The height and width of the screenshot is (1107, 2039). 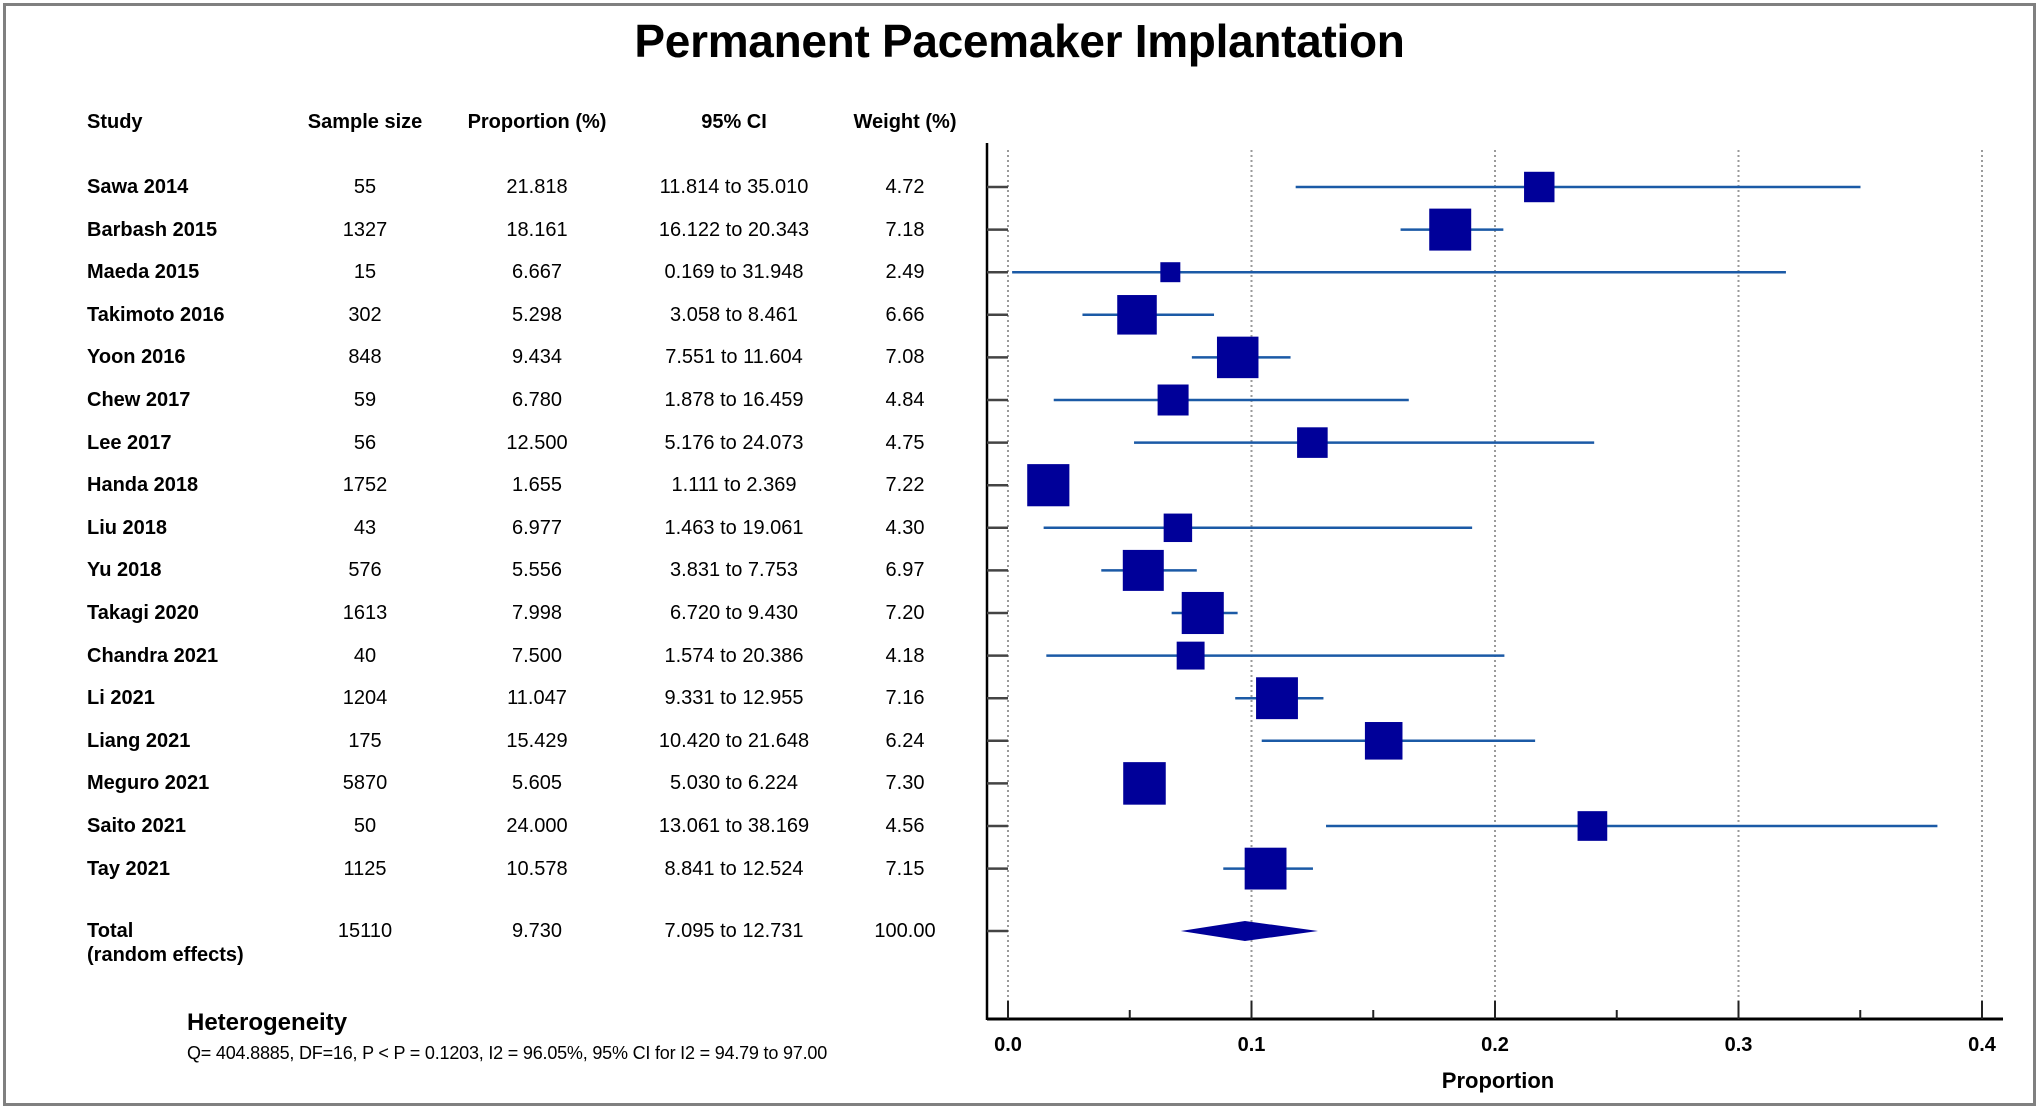 I want to click on proportion: 11.047, so click(x=537, y=698).